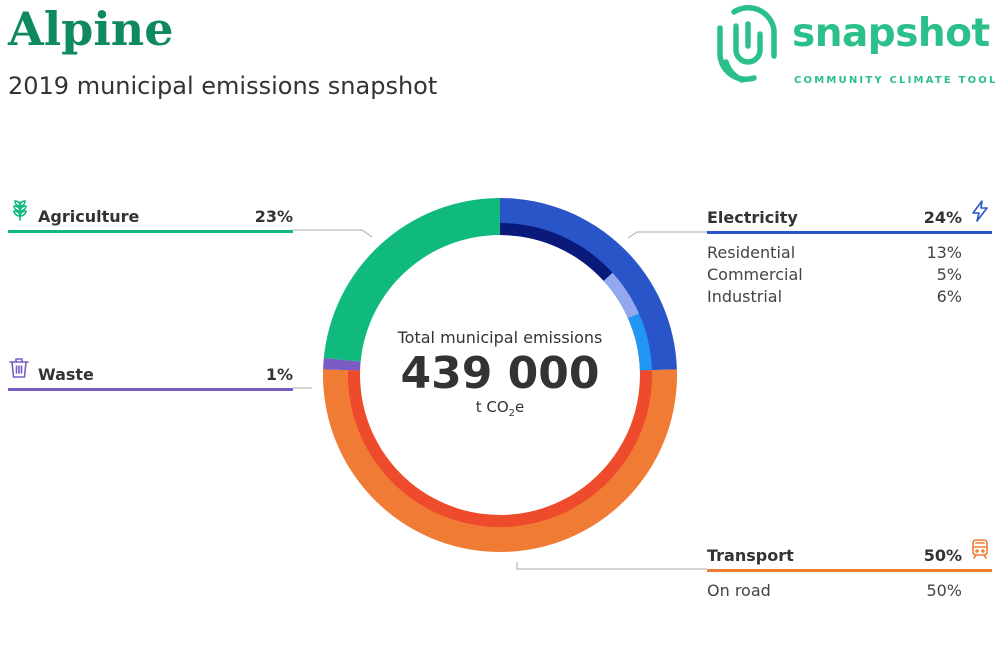 This screenshot has width=1000, height=670. Describe the element at coordinates (755, 274) in the screenshot. I see `sub-commercial-name: Commercial` at that location.